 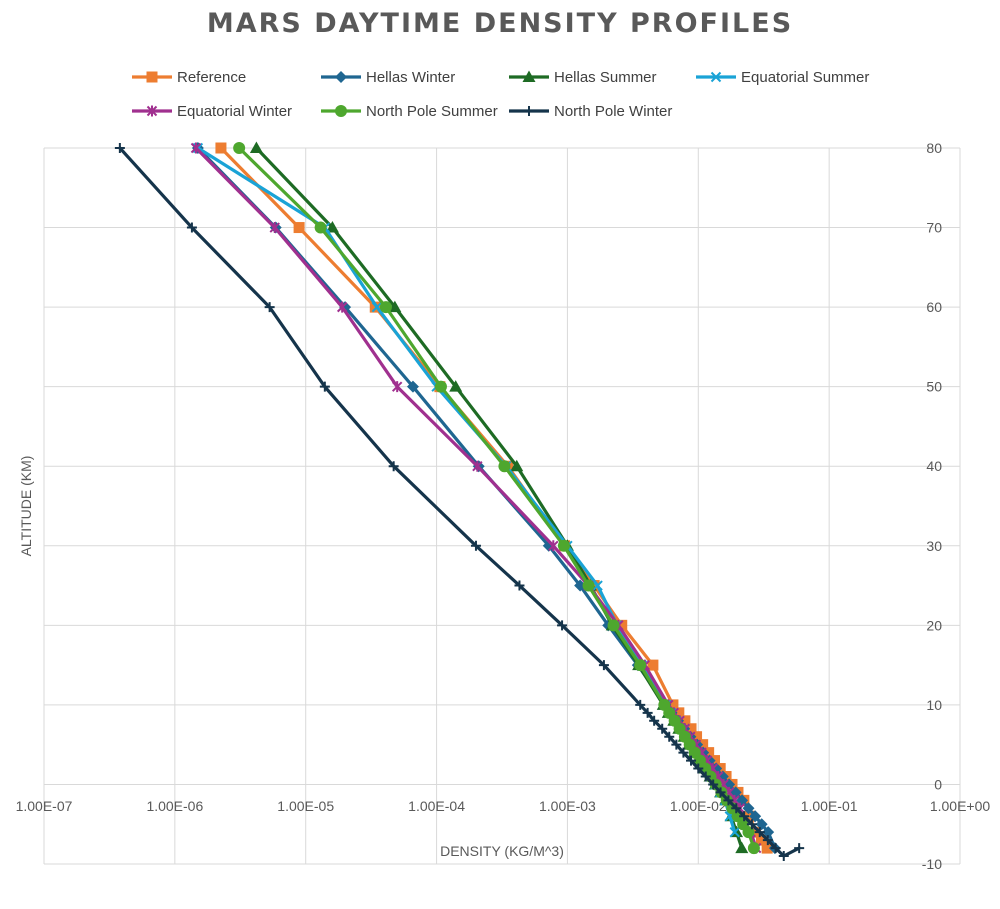 What do you see at coordinates (500, 23) in the screenshot?
I see `chart-title: MARS DAYTIME DENSITY PROFILES` at bounding box center [500, 23].